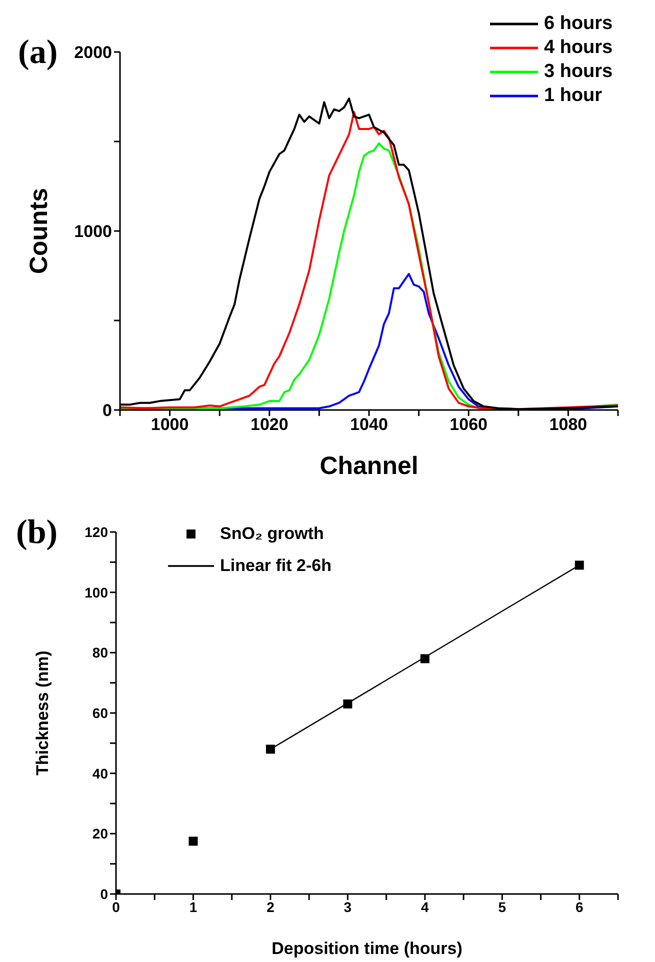 Image resolution: width=655 pixels, height=962 pixels. I want to click on x-tick-label: 1040, so click(369, 424).